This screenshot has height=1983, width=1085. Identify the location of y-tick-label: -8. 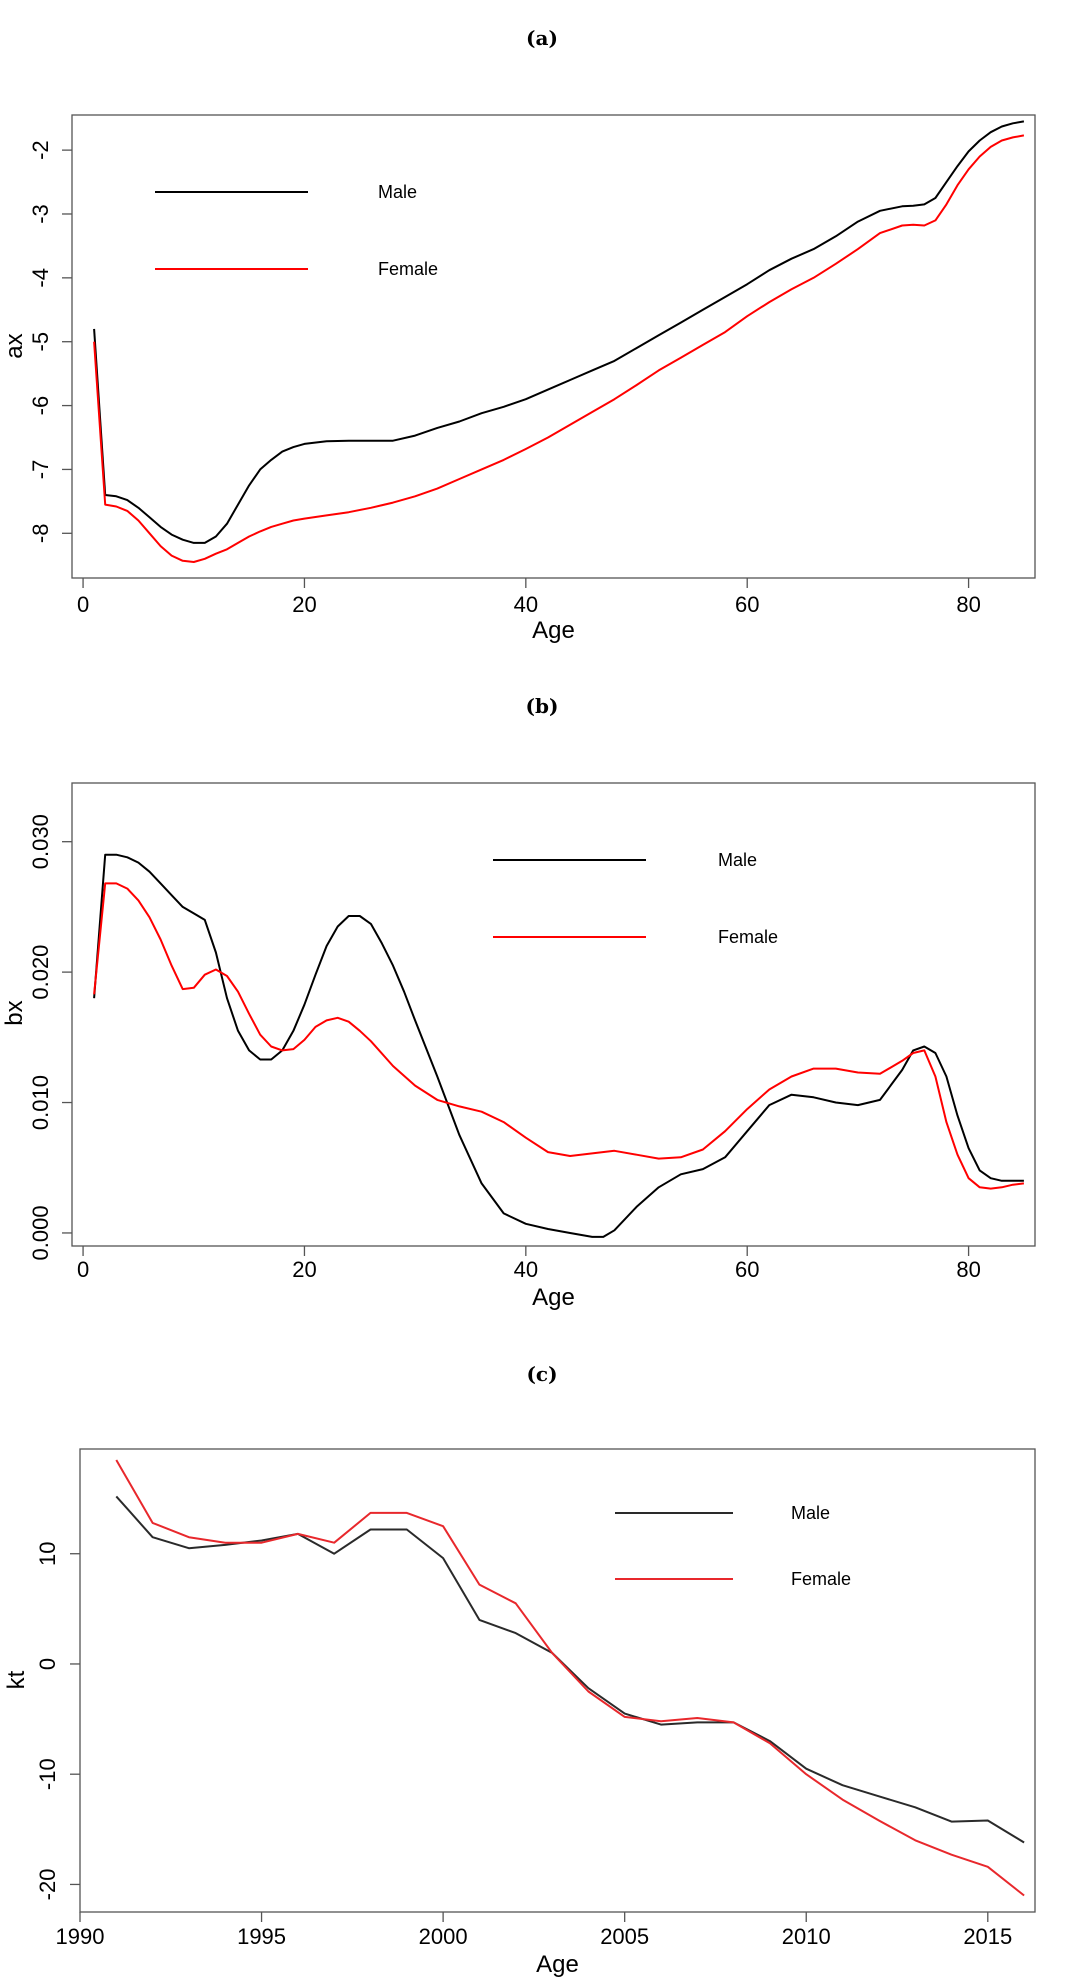
(40, 534).